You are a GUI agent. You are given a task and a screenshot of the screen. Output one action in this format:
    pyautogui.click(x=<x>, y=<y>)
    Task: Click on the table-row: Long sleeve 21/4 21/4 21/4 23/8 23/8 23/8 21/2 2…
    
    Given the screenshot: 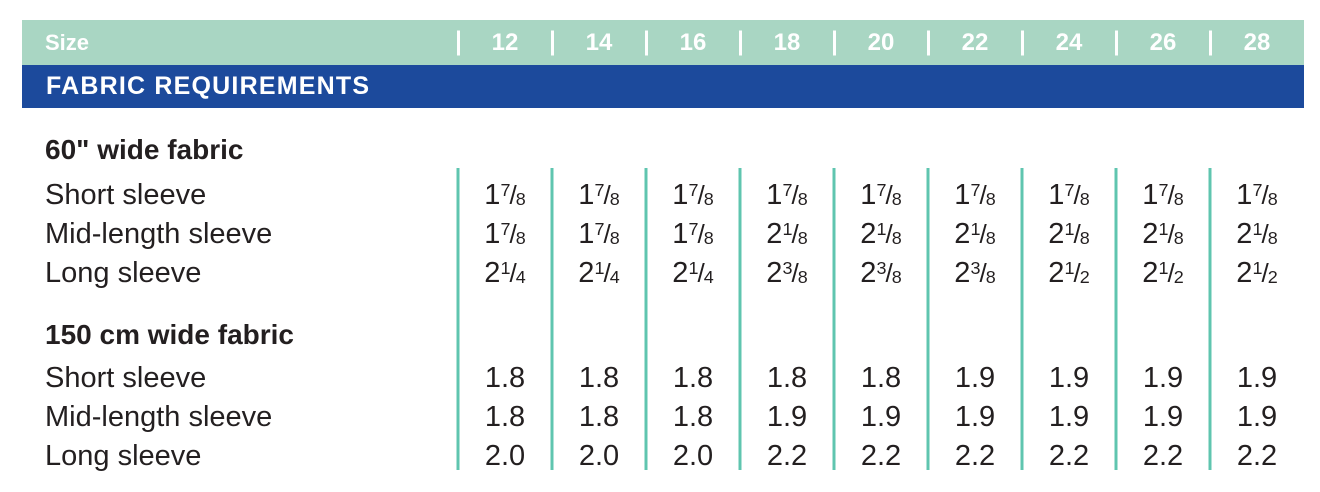 What is the action you would take?
    pyautogui.click(x=663, y=273)
    